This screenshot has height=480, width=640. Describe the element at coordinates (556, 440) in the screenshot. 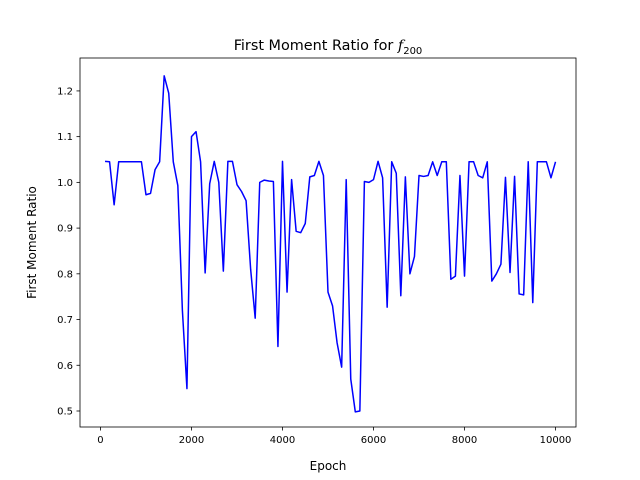

I see `x-tick-label: 10000` at that location.